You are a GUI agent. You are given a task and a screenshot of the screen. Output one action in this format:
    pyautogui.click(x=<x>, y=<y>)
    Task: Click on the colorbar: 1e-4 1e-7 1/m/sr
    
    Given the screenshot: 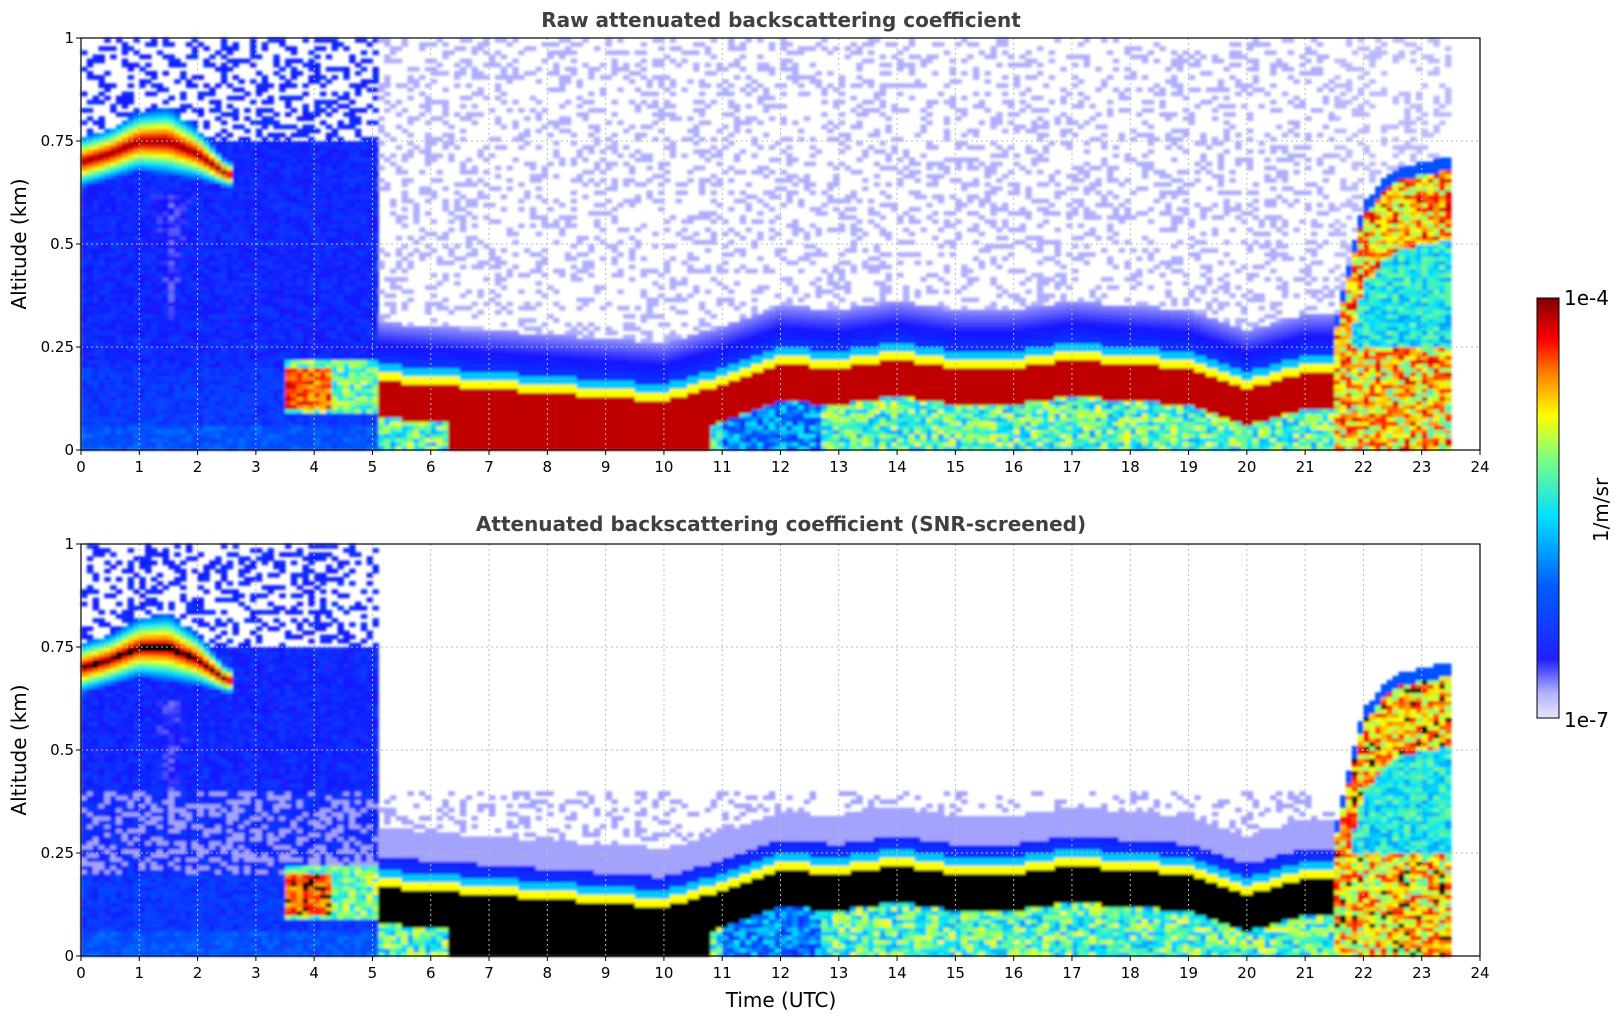 What is the action you would take?
    pyautogui.click(x=1575, y=509)
    